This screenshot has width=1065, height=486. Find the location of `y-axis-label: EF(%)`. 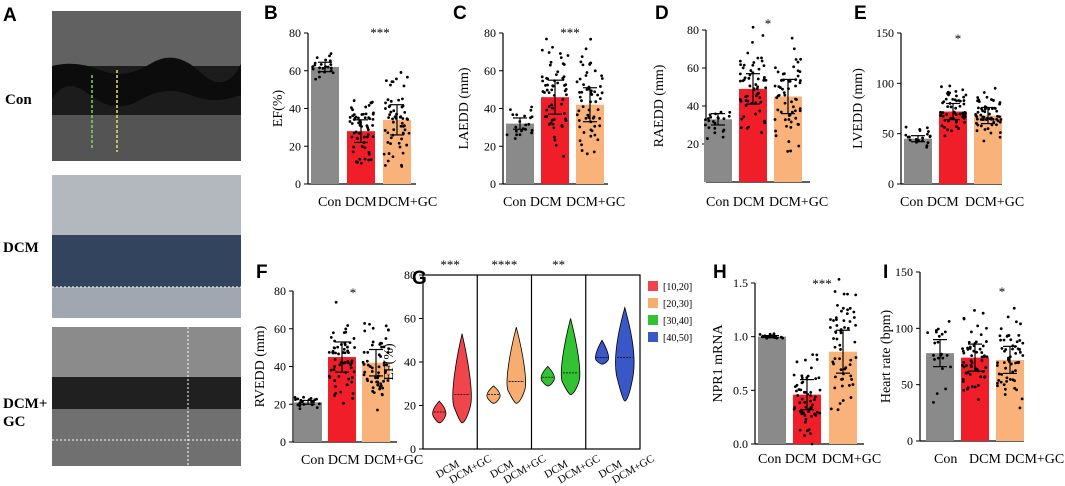

y-axis-label: EF(%) is located at coordinates (278, 109).